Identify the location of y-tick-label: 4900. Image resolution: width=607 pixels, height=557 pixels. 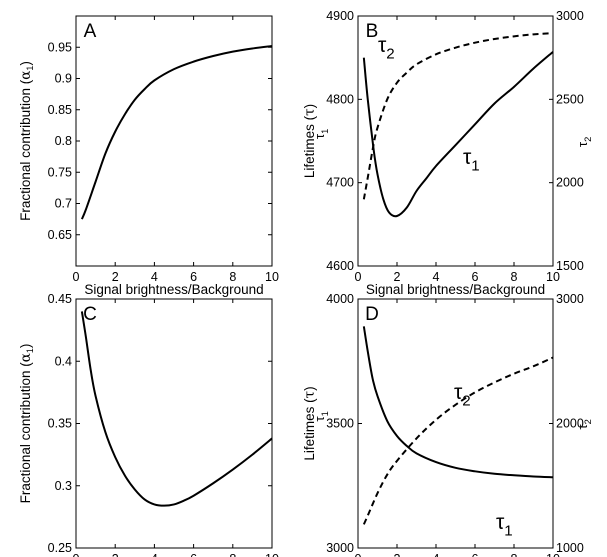
(340, 16).